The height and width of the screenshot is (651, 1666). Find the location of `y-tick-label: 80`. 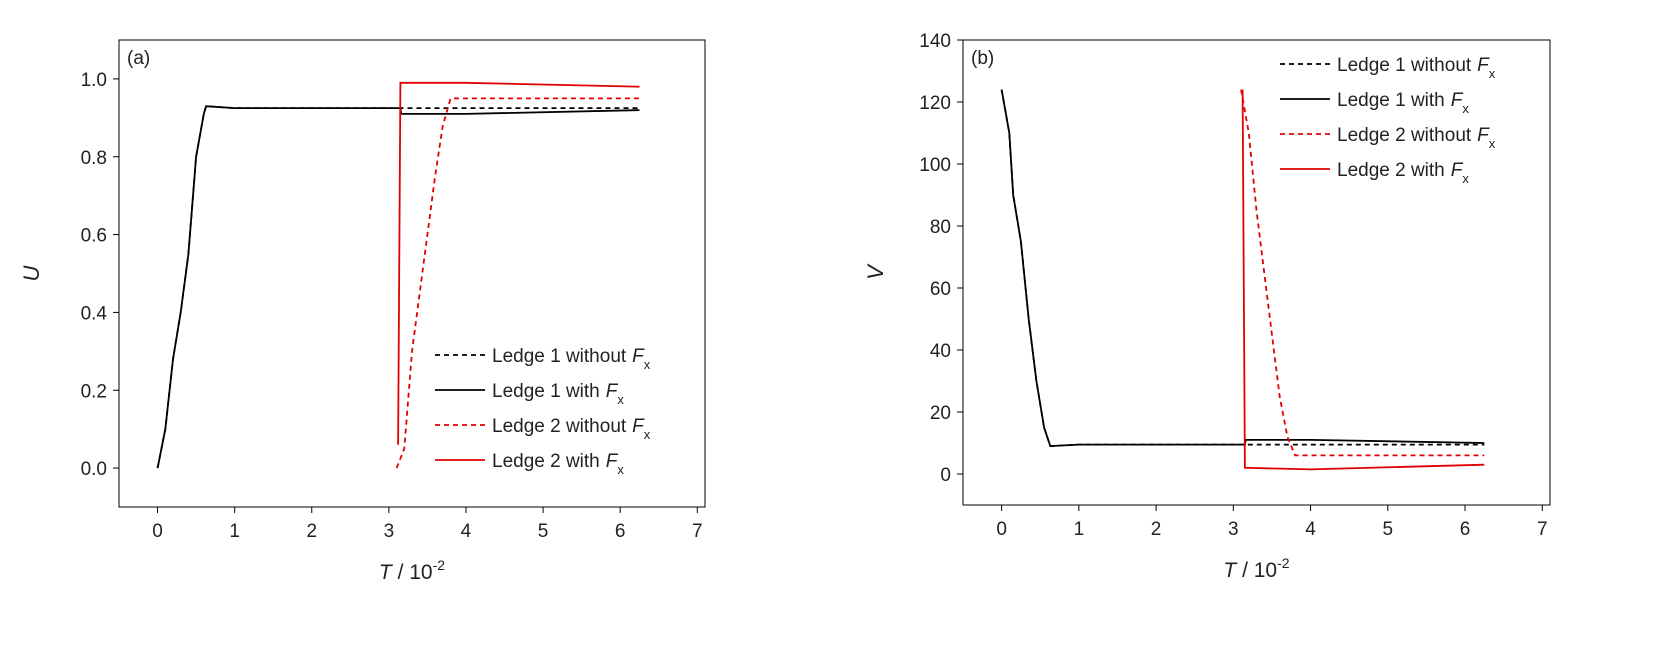

y-tick-label: 80 is located at coordinates (940, 227).